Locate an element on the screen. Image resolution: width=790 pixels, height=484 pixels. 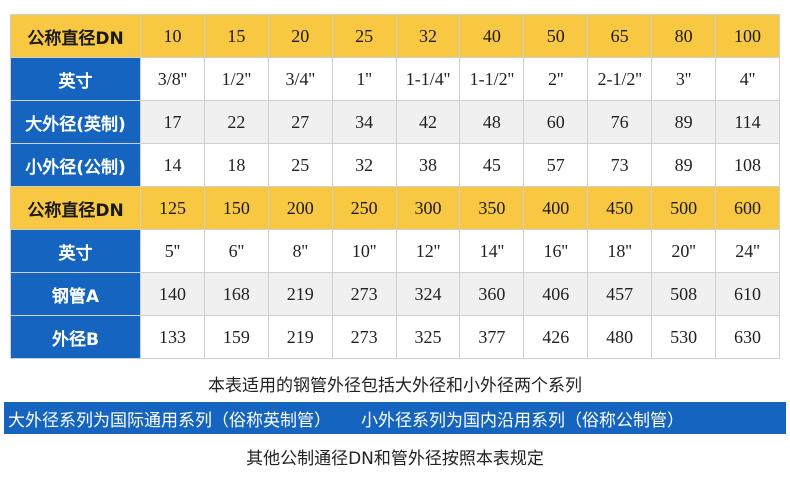
table-cell: 20 is located at coordinates (300, 36).